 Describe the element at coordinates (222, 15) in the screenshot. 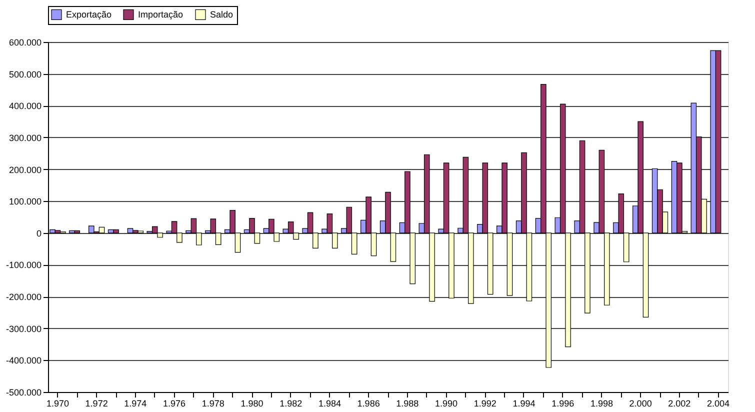

I see `legend-label: Saldo` at that location.